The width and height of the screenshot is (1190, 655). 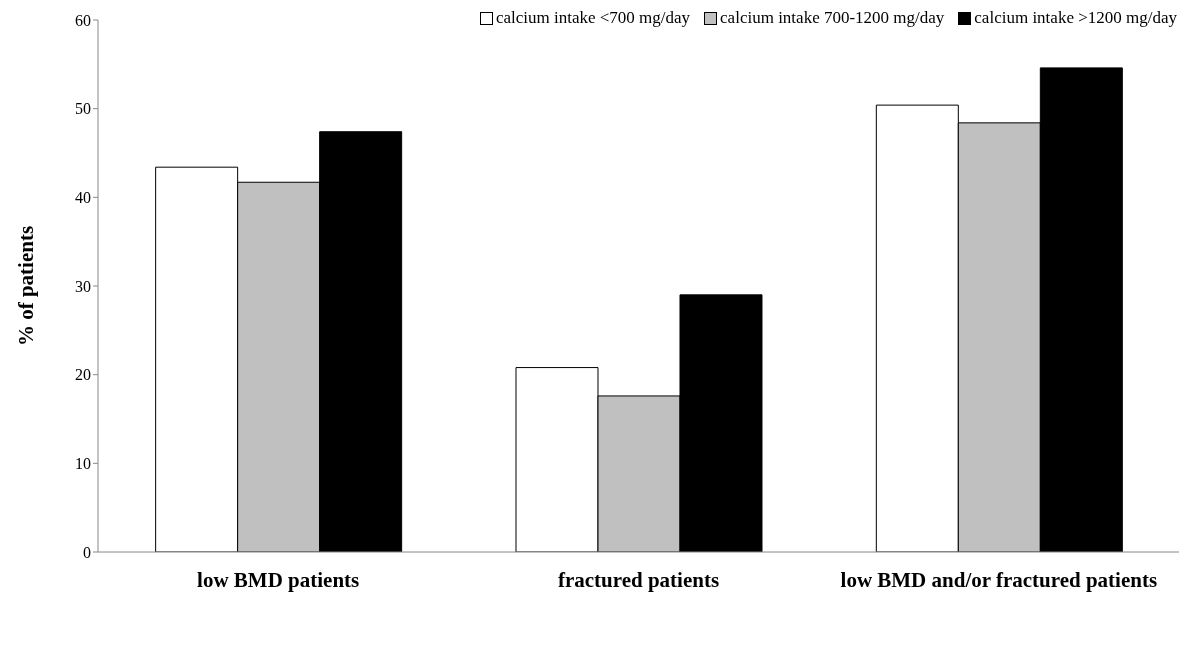 What do you see at coordinates (26, 286) in the screenshot?
I see `y-axis-title: % of patients` at bounding box center [26, 286].